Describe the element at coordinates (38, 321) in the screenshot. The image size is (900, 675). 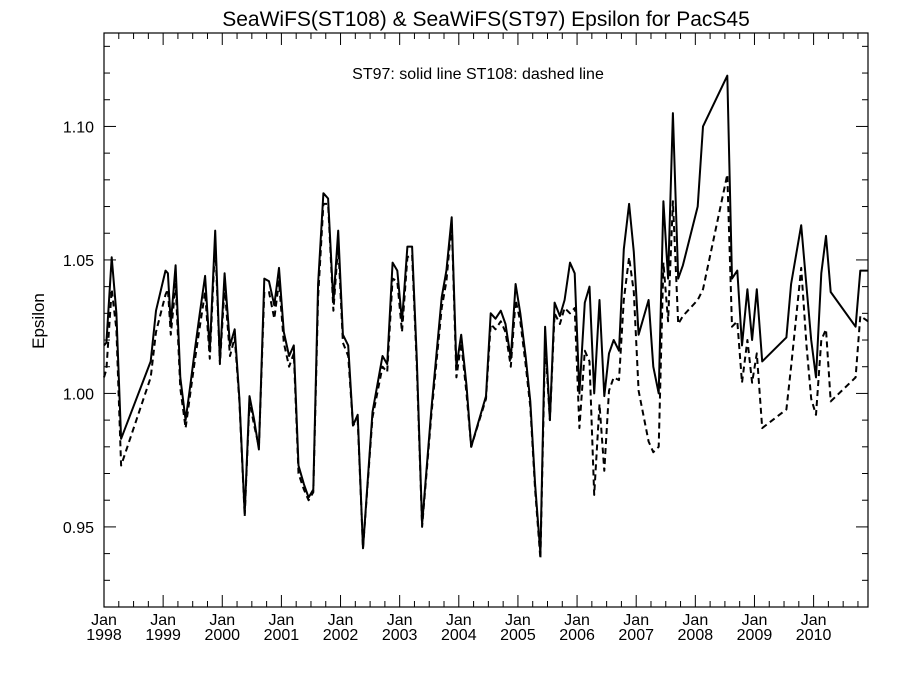
I see `y-axis-label: Epsilon` at that location.